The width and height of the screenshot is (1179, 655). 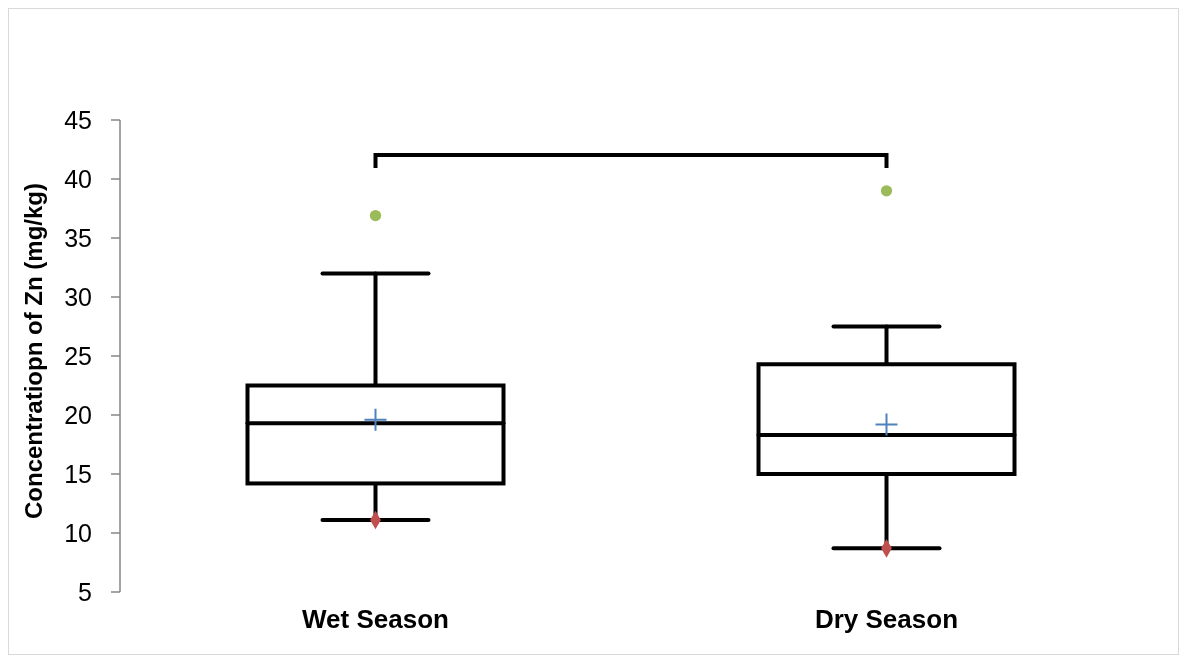 I want to click on y-tick-label: 15, so click(x=78, y=473).